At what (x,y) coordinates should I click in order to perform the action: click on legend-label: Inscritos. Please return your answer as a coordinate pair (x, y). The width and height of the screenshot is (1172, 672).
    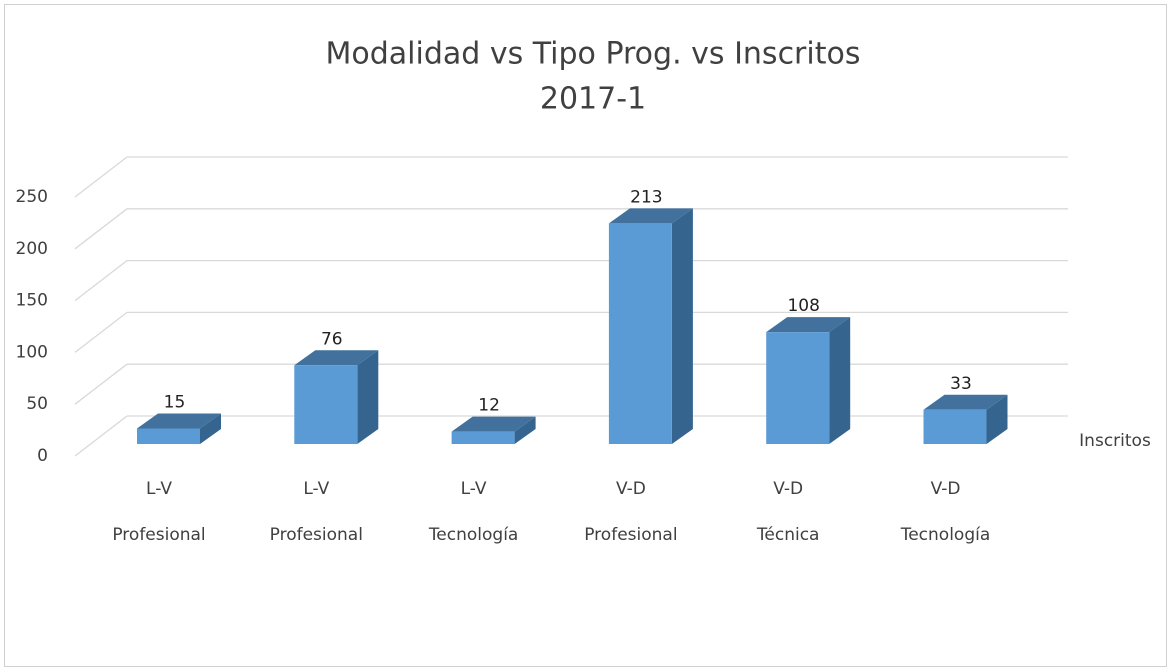
    Looking at the image, I should click on (1115, 441).